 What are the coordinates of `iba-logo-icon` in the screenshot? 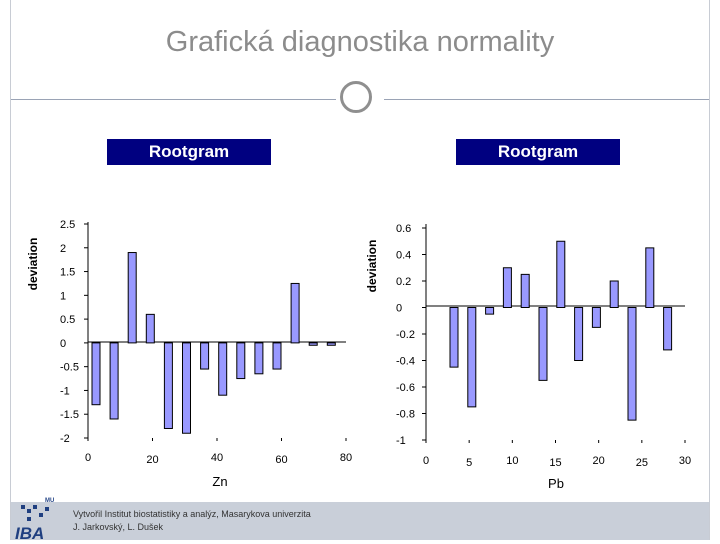 It's located at (37, 513).